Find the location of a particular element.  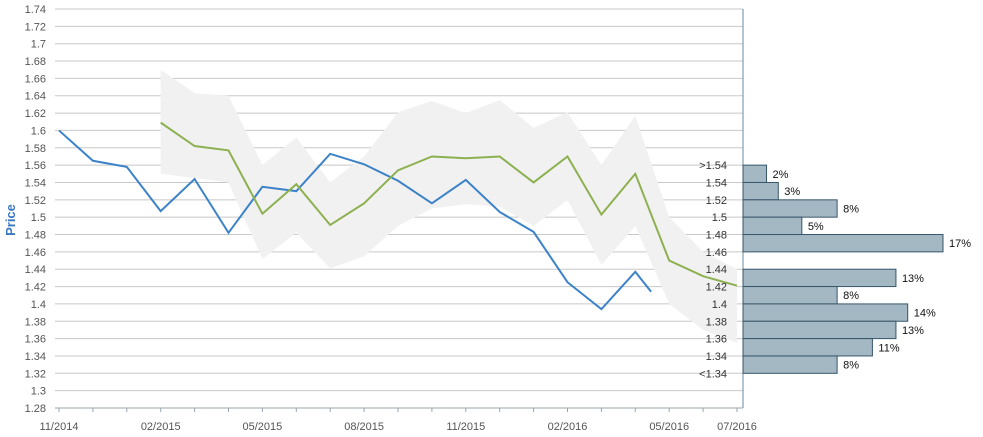

y-tick-label: 1.74 is located at coordinates (35, 10).